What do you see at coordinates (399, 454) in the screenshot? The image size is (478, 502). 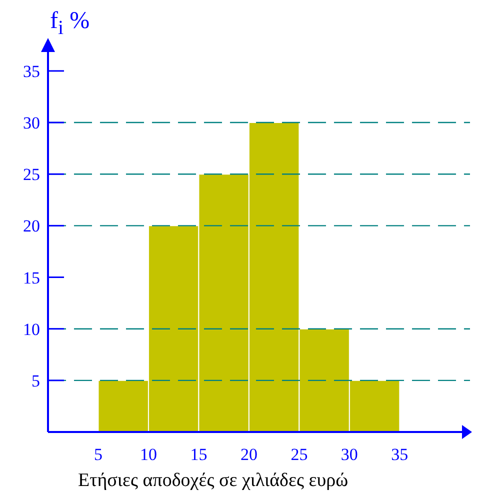 I see `x-tick-label: 35` at bounding box center [399, 454].